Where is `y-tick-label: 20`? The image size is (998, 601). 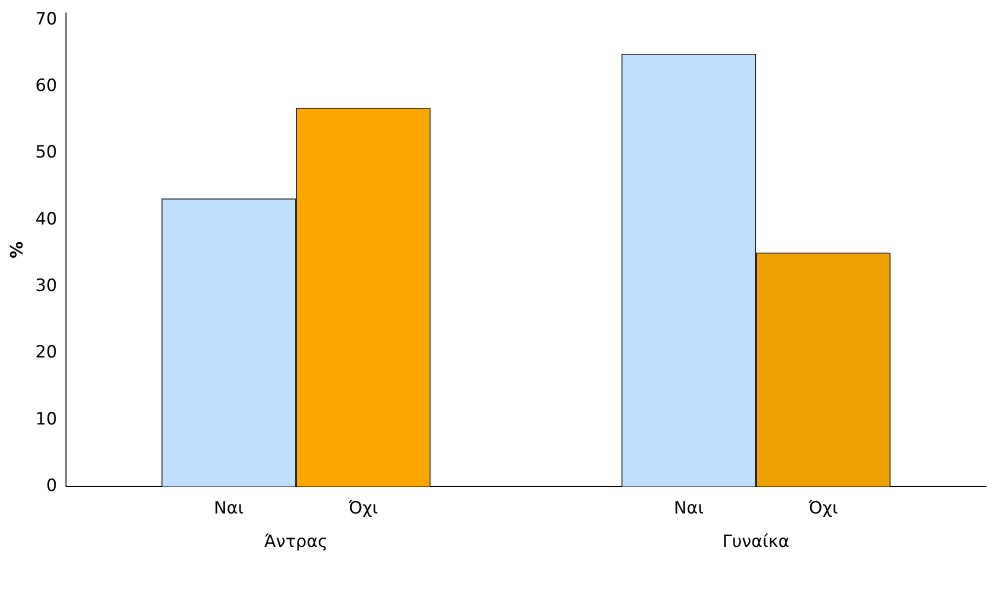 y-tick-label: 20 is located at coordinates (46, 352).